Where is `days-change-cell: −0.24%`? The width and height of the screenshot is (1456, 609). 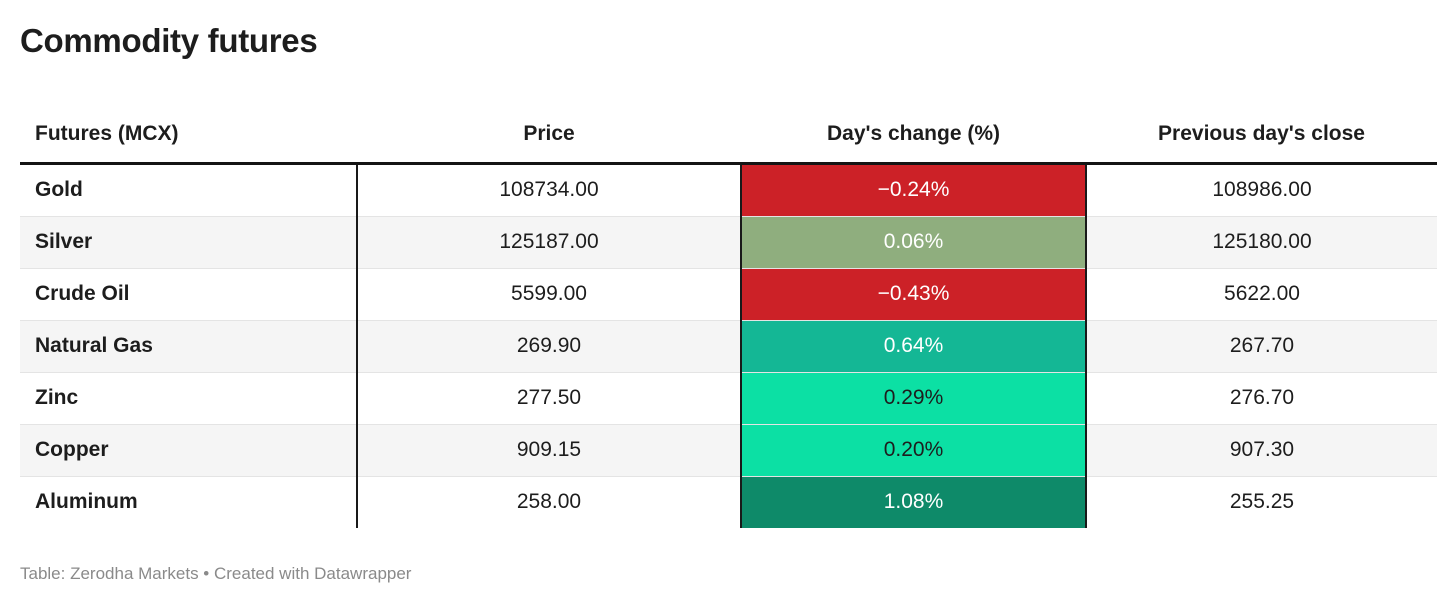 days-change-cell: −0.24% is located at coordinates (913, 190).